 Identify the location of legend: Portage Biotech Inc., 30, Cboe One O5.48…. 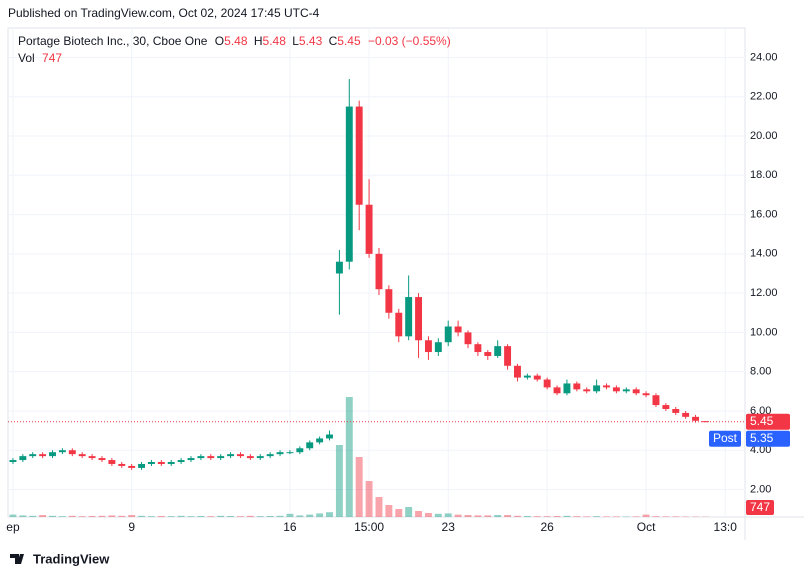
(234, 41).